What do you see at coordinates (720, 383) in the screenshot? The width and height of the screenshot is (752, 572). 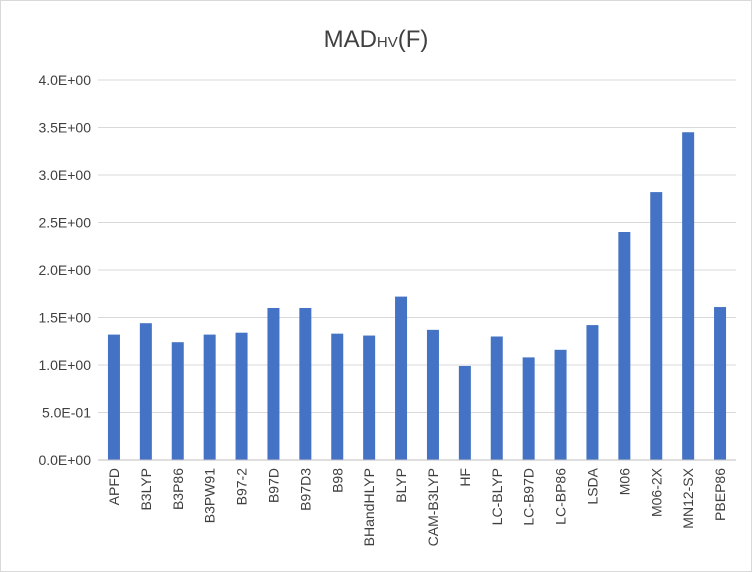 I see `bar-pbep86` at bounding box center [720, 383].